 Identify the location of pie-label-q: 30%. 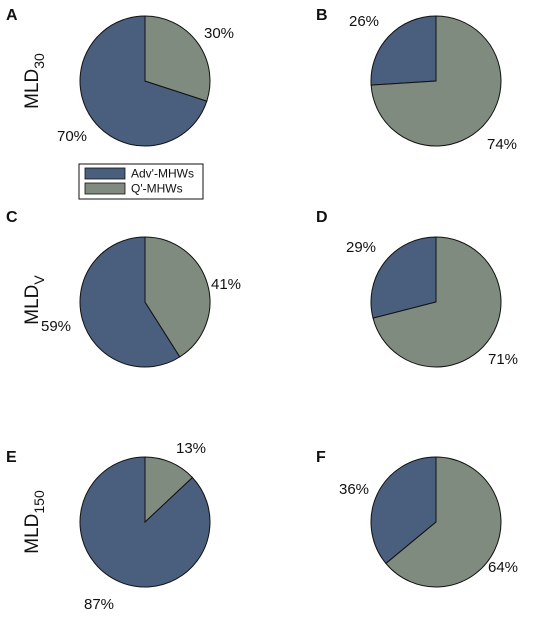
(219, 33).